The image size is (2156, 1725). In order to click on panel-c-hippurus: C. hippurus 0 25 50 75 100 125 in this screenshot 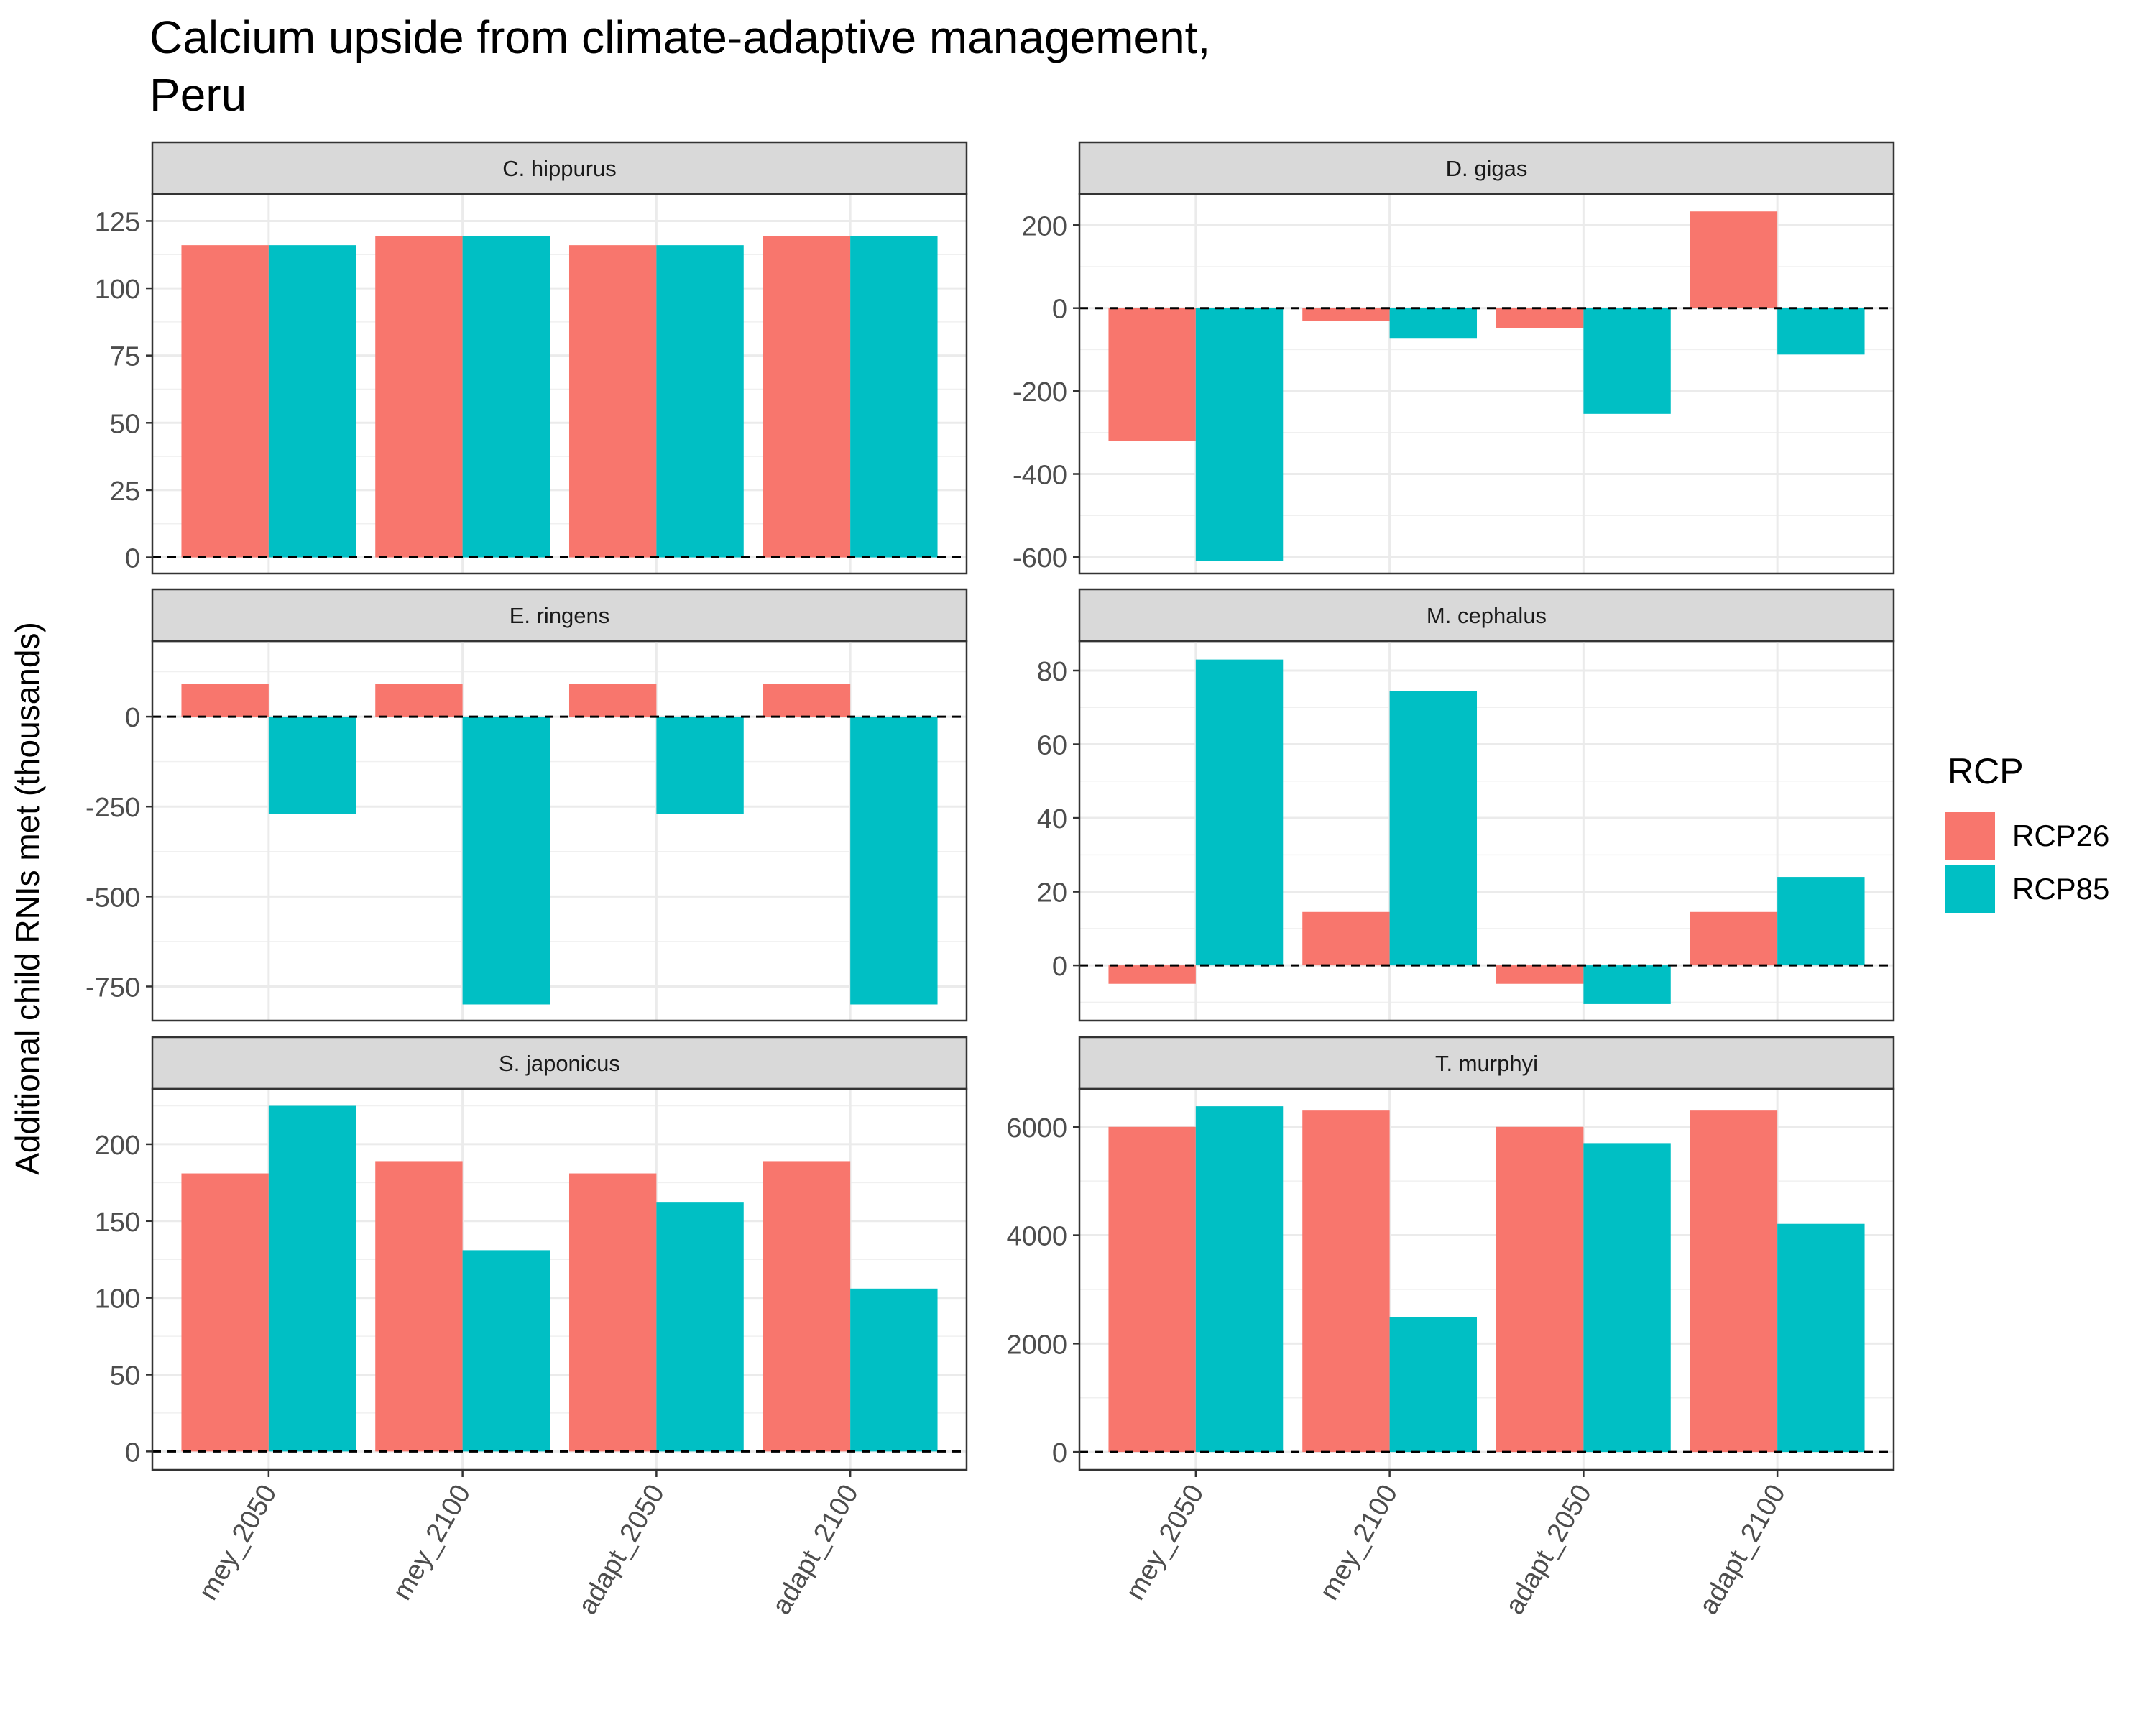, I will do `click(531, 358)`.